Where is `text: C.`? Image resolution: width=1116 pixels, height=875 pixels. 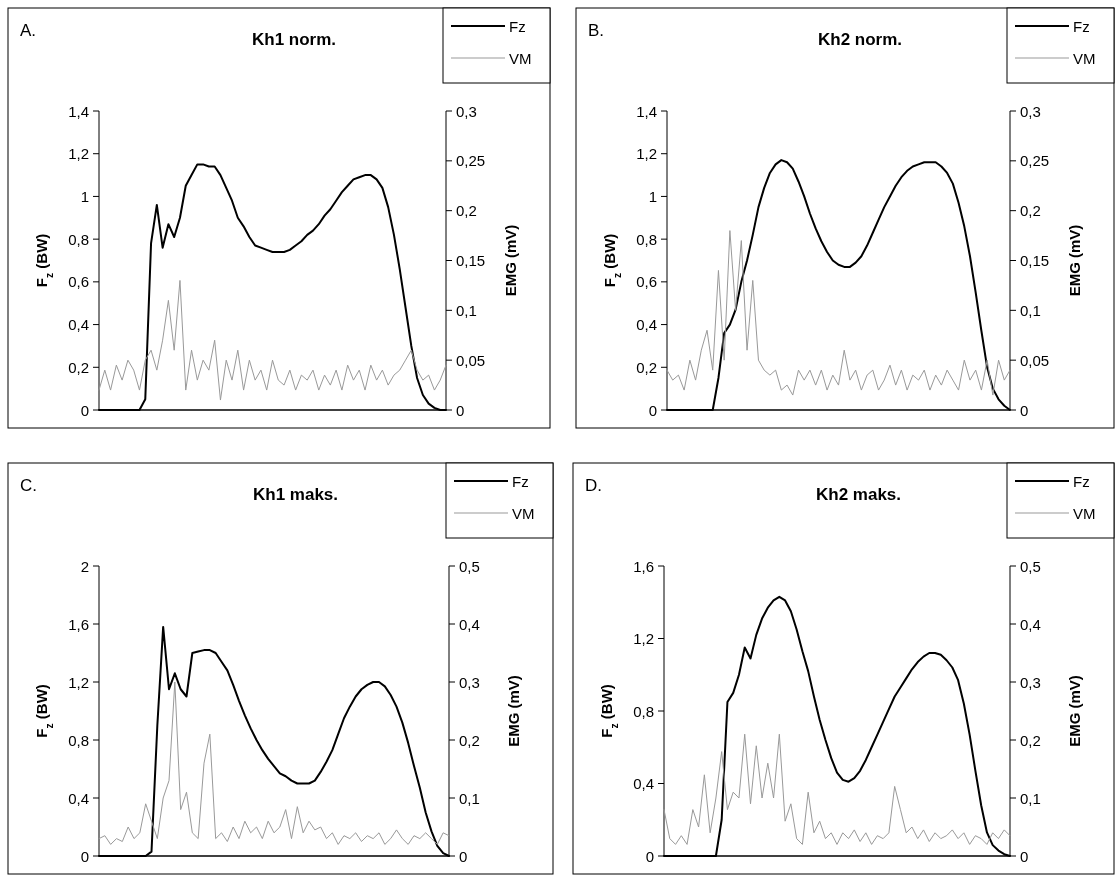
text: C. is located at coordinates (28, 485).